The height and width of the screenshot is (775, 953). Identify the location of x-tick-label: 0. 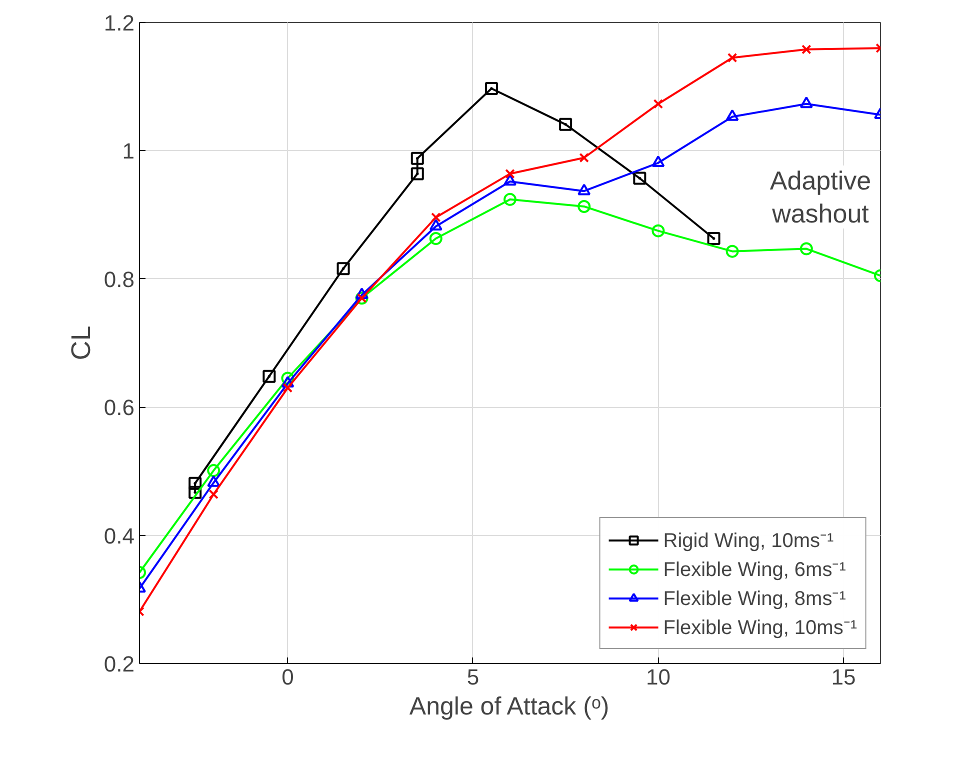
(288, 677).